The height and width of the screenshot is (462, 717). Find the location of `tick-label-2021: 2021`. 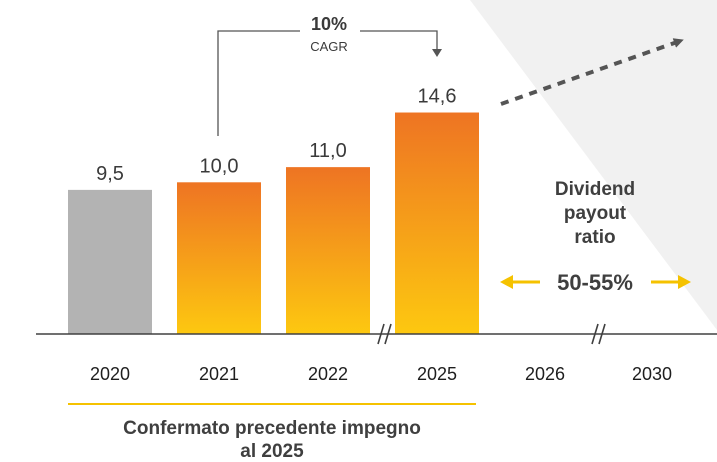

tick-label-2021: 2021 is located at coordinates (219, 374).